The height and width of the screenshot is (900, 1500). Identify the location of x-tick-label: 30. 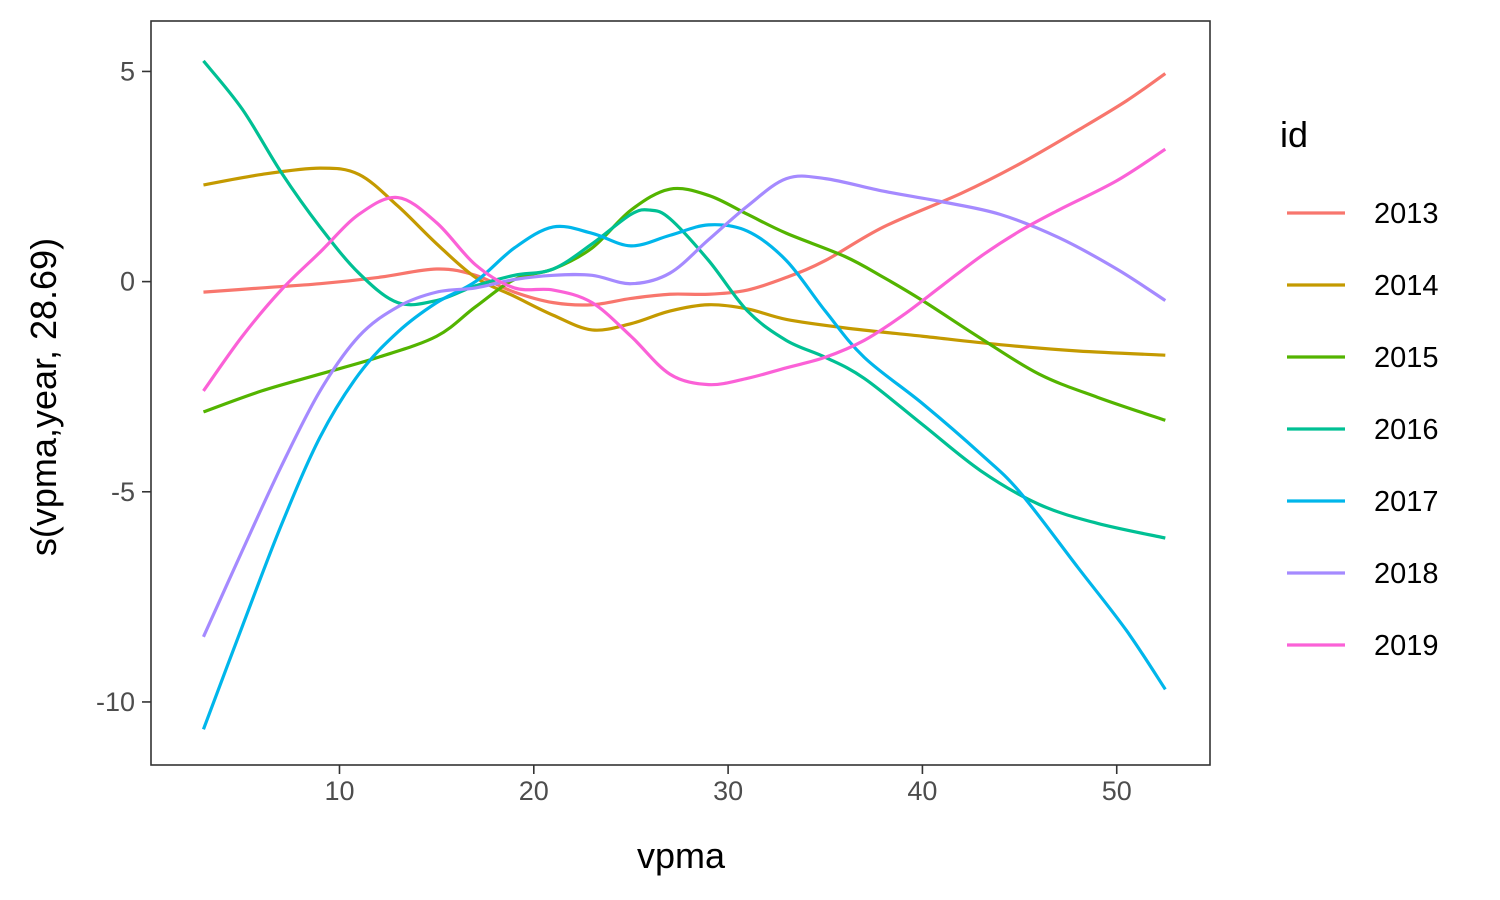
(728, 791).